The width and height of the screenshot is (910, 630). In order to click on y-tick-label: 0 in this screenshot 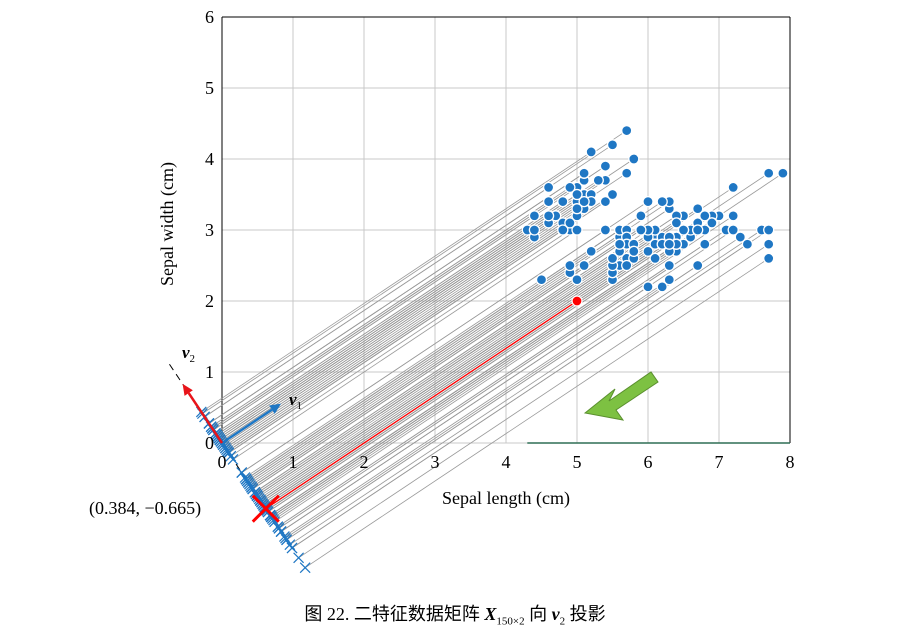, I will do `click(209, 443)`.